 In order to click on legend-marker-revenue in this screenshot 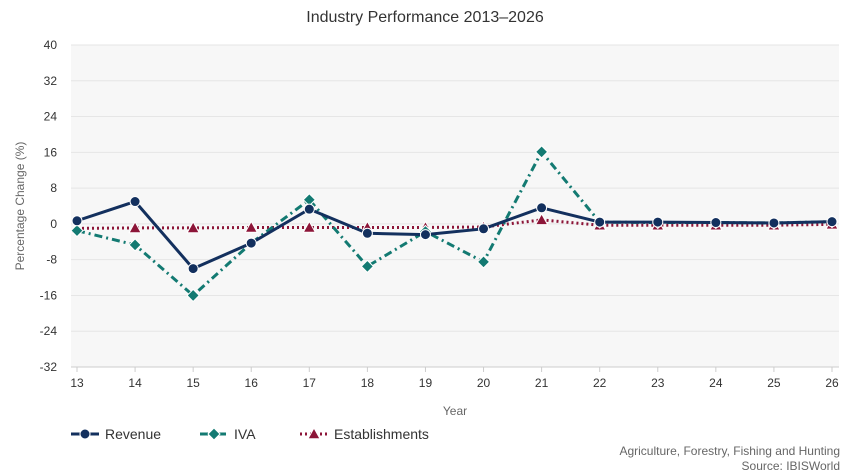, I will do `click(85, 434)`.